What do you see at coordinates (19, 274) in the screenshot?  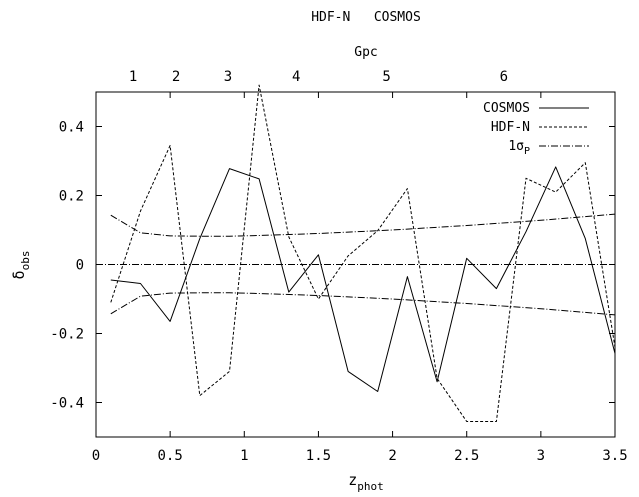 I see `y-axis-label-main: δ` at bounding box center [19, 274].